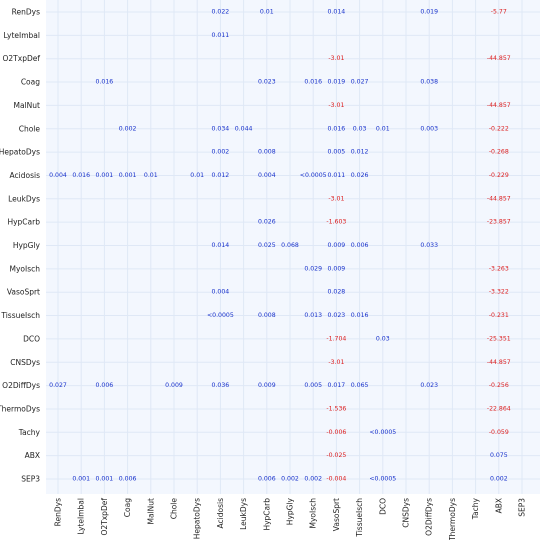  I want to click on column-label-hypgly: HypGly, so click(290, 511).